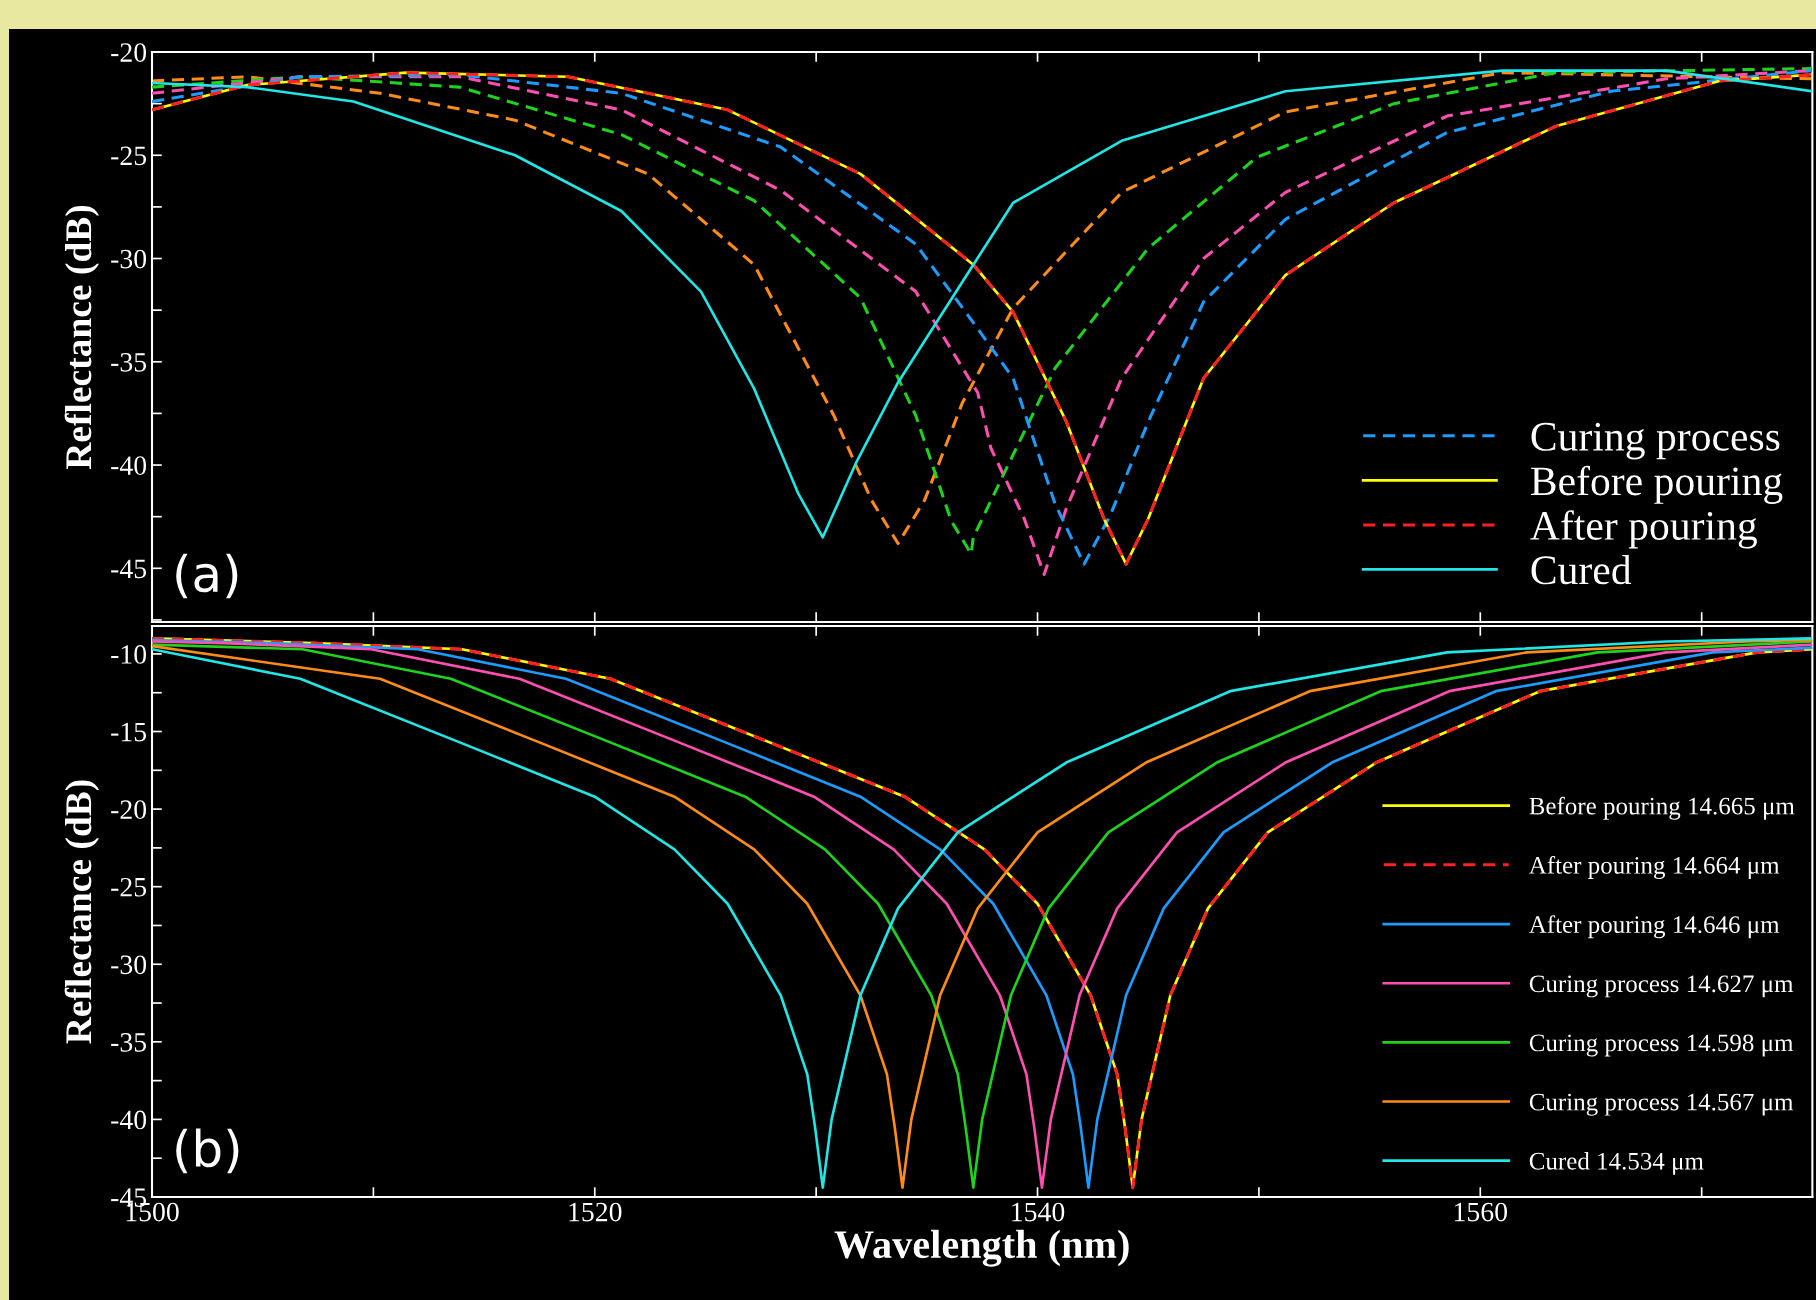 The height and width of the screenshot is (1300, 1816). What do you see at coordinates (1616, 1163) in the screenshot?
I see `legend-label: Cured 14.534 μm` at bounding box center [1616, 1163].